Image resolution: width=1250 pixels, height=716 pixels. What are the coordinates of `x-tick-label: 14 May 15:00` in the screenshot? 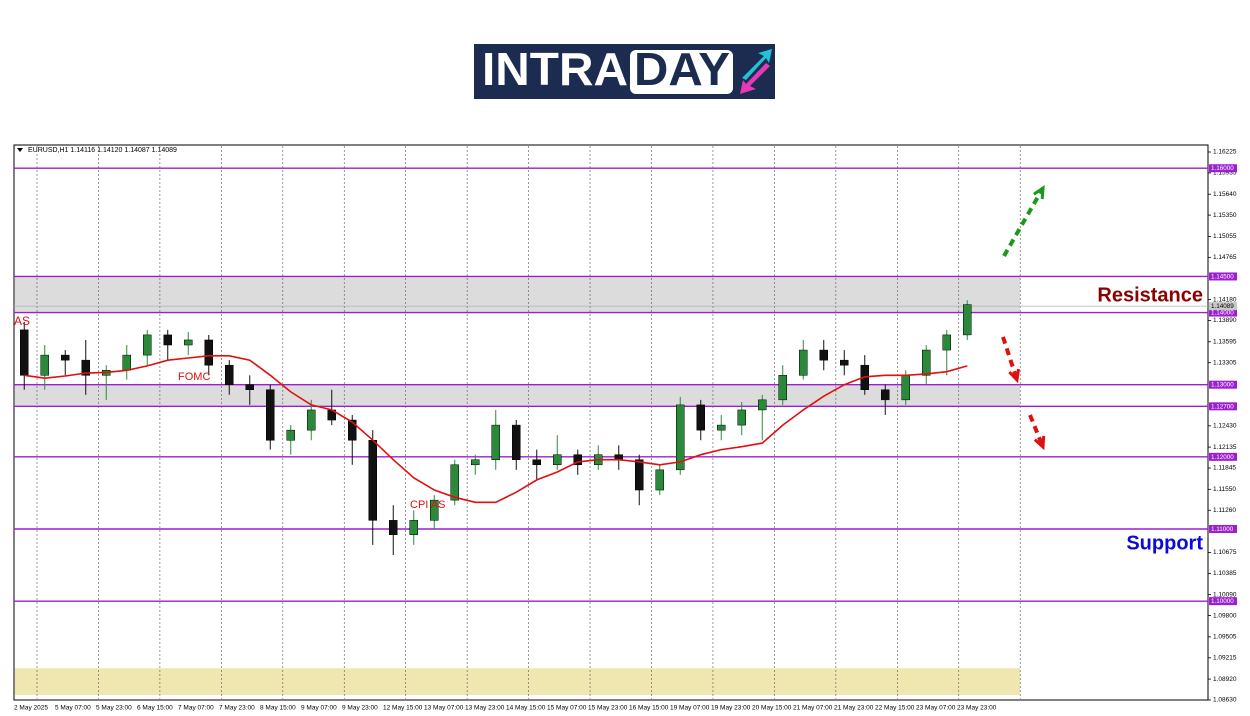 It's located at (526, 708).